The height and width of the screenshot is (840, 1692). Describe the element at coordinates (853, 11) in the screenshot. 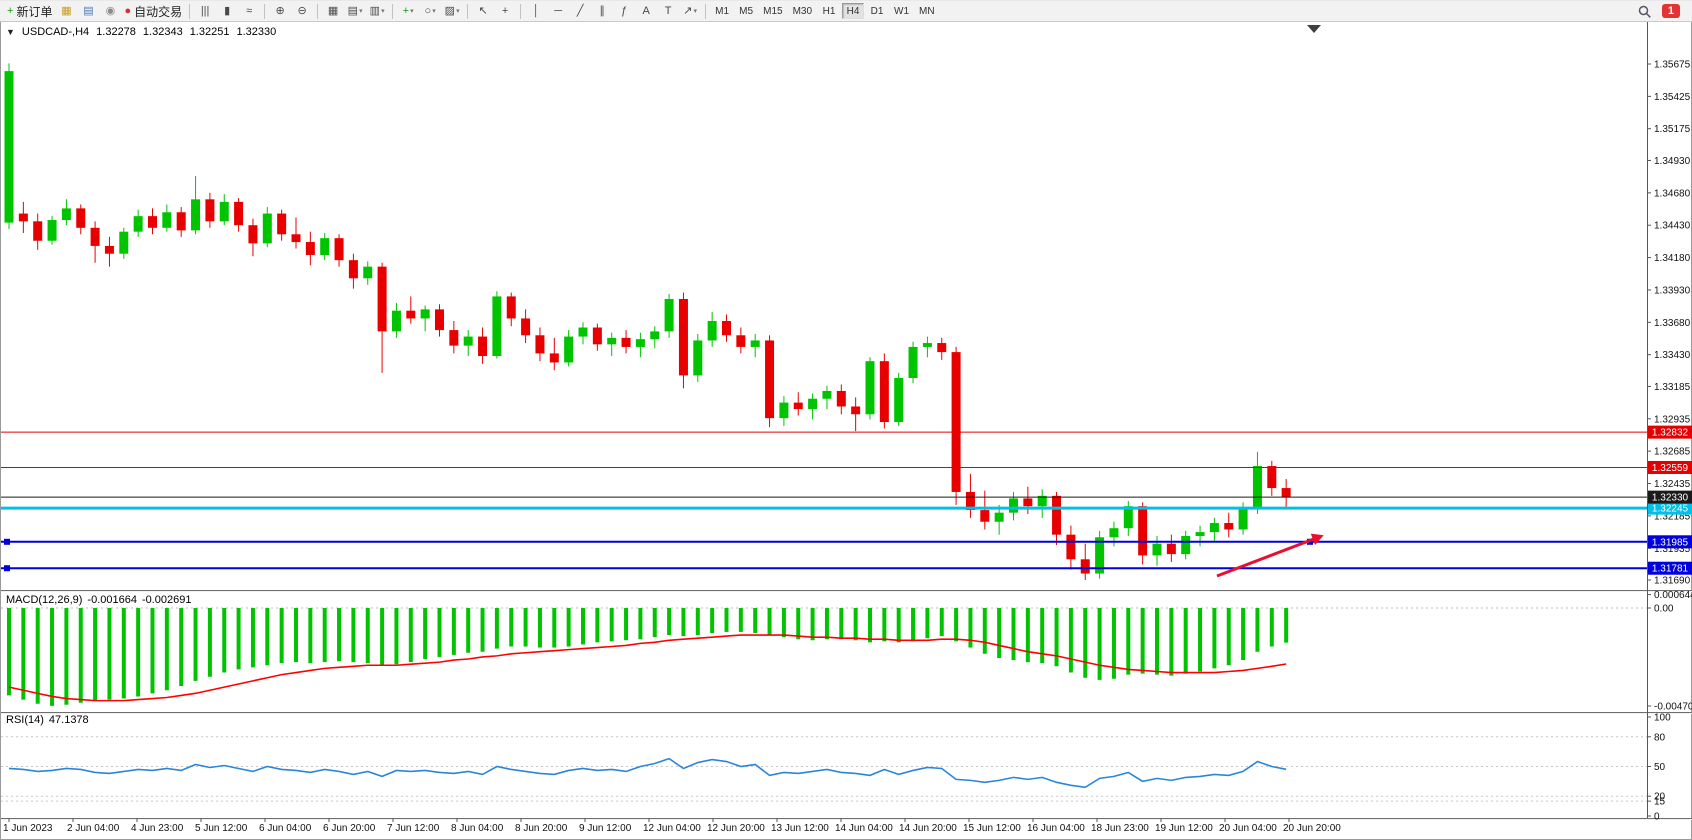

I see `timeframe-h4-button: H4` at that location.